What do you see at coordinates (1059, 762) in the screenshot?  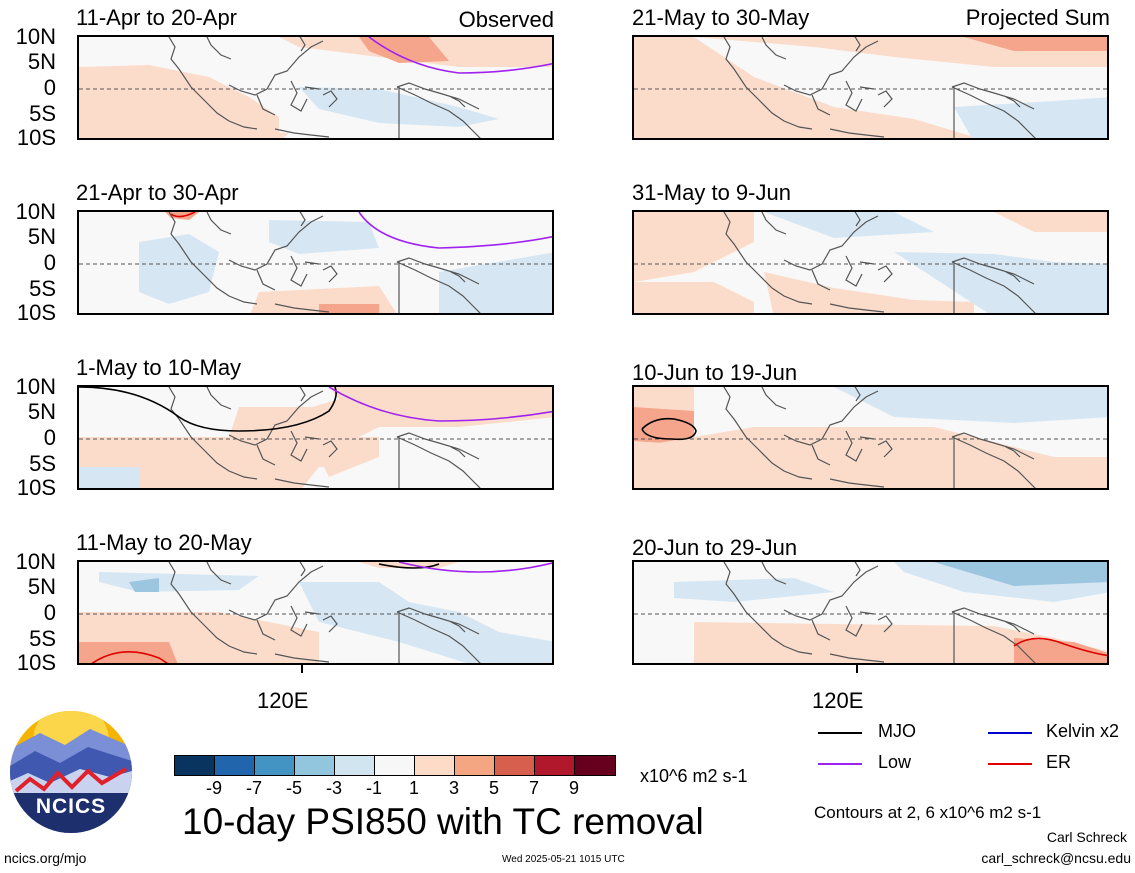 I see `legend-er-label: ER` at bounding box center [1059, 762].